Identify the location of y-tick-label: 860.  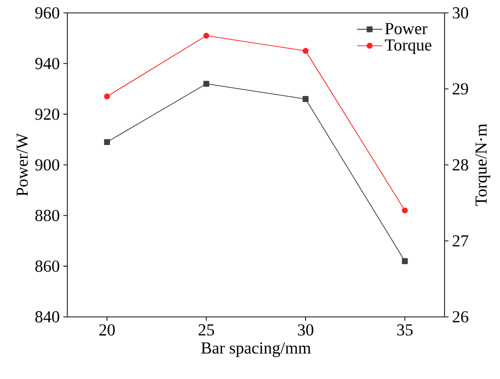
(47, 266).